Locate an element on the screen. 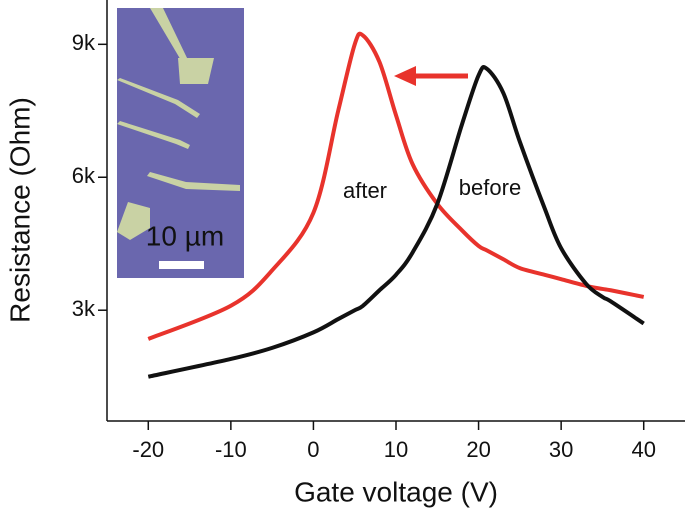  x-tick-label: -20 is located at coordinates (148, 449).